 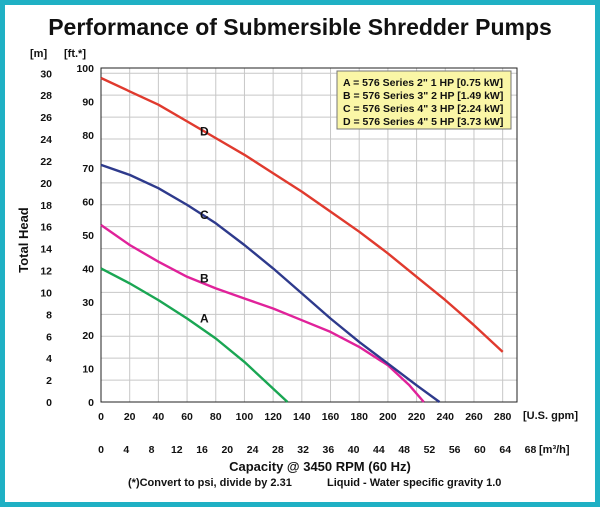 What do you see at coordinates (430, 450) in the screenshot?
I see `x-tick-label-m3h: 52` at bounding box center [430, 450].